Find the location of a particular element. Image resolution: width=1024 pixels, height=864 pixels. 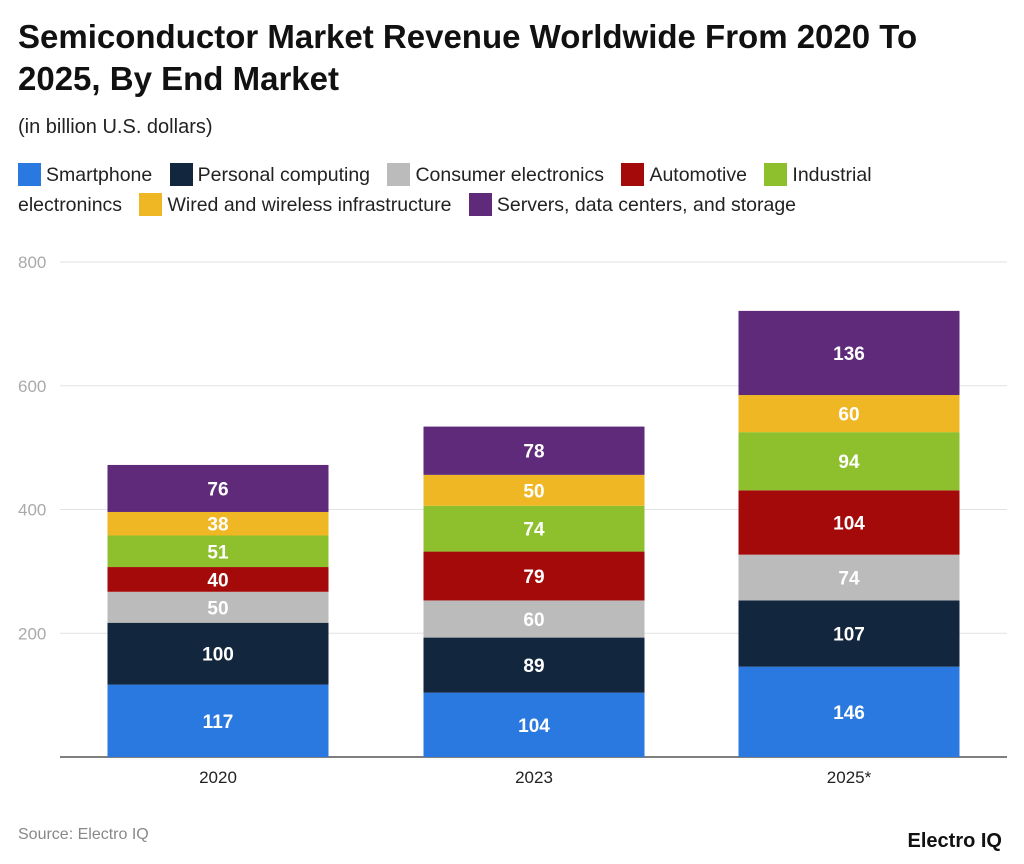

data-label: 40 is located at coordinates (217, 580).